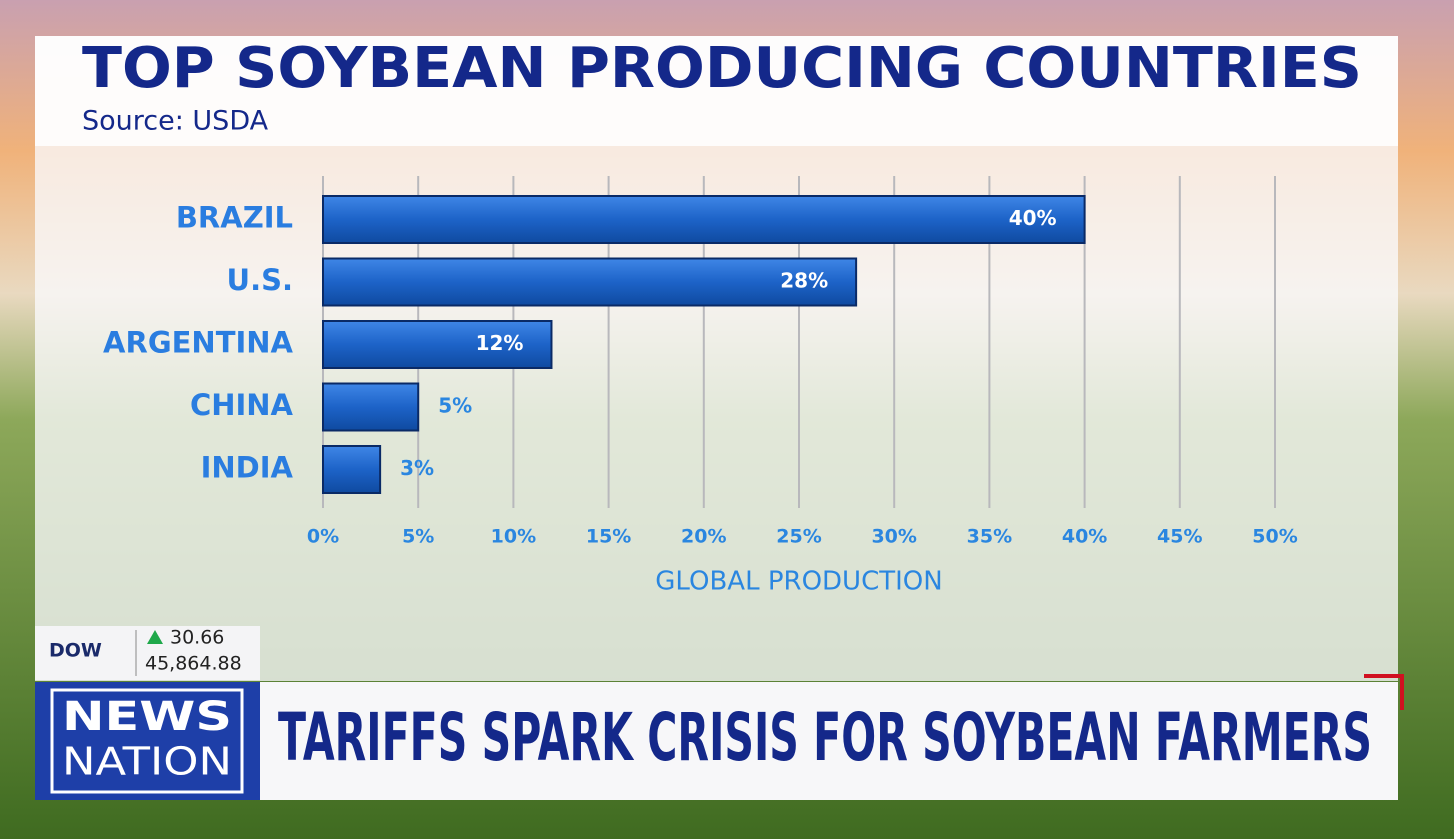 This screenshot has height=839, width=1454. Describe the element at coordinates (234, 218) in the screenshot. I see `category-label: BRAZIL` at that location.